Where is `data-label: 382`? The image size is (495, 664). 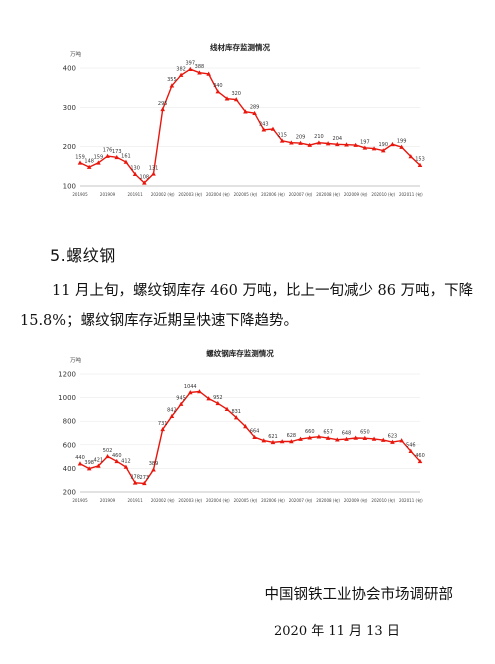 data-label: 382 is located at coordinates (181, 70).